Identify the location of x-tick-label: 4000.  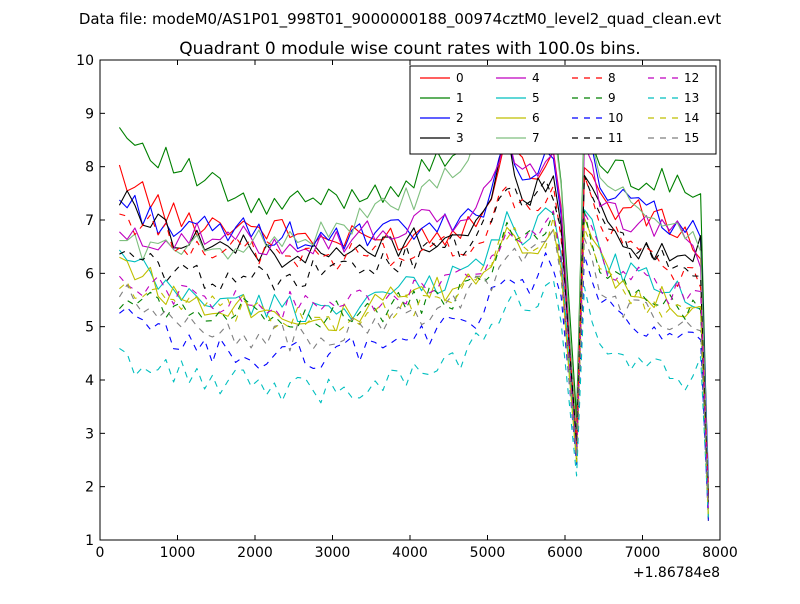
(410, 553).